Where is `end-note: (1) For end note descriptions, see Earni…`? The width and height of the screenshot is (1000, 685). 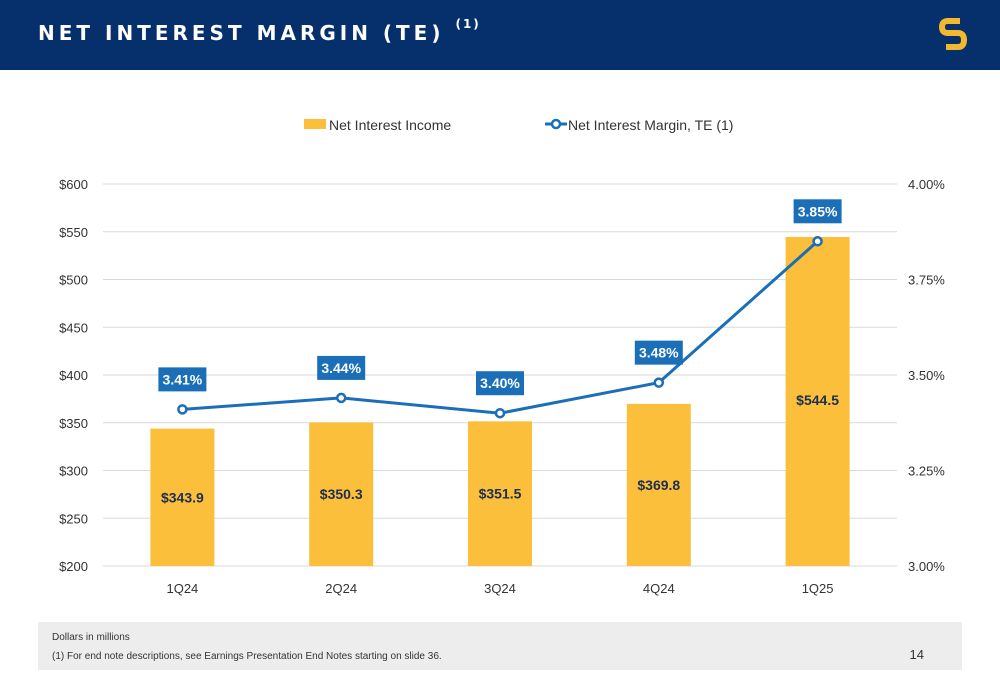 end-note: (1) For end note descriptions, see Earni… is located at coordinates (247, 656).